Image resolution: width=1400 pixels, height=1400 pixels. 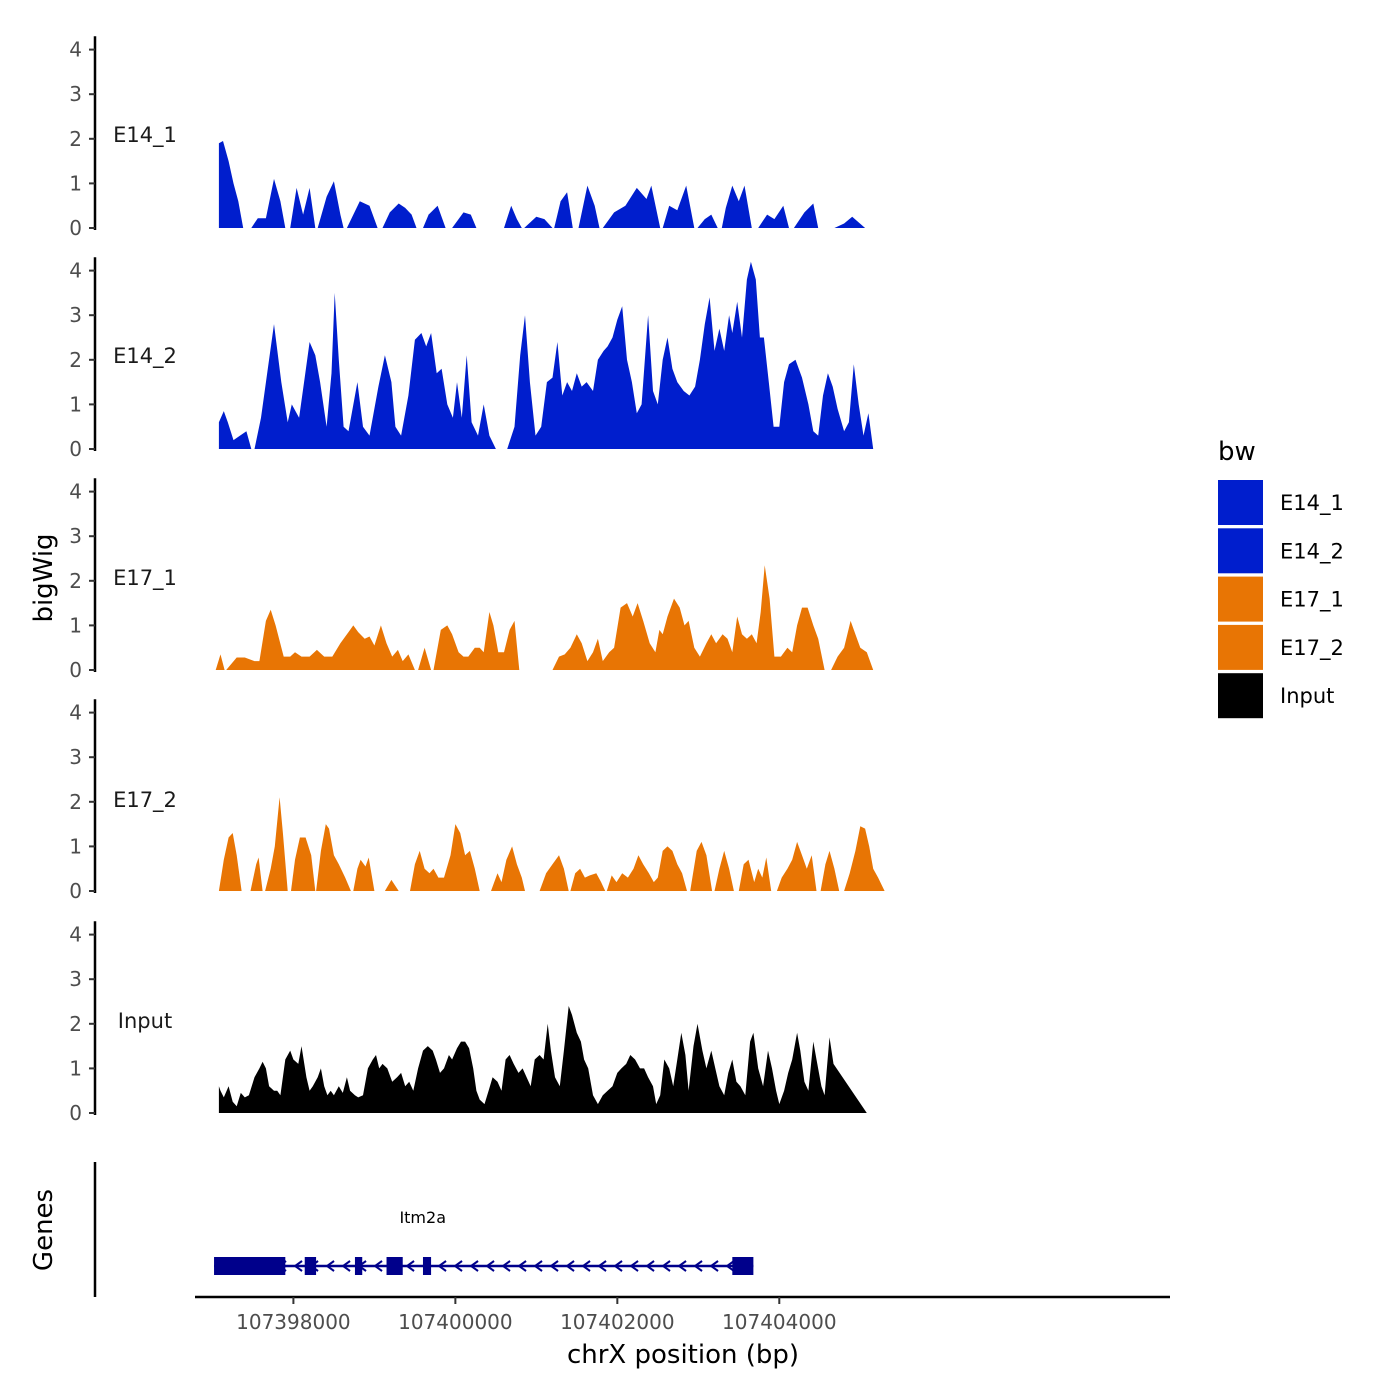 What do you see at coordinates (682, 1314) in the screenshot?
I see `x-axis: 107398000 107400000 107402000 107404000` at bounding box center [682, 1314].